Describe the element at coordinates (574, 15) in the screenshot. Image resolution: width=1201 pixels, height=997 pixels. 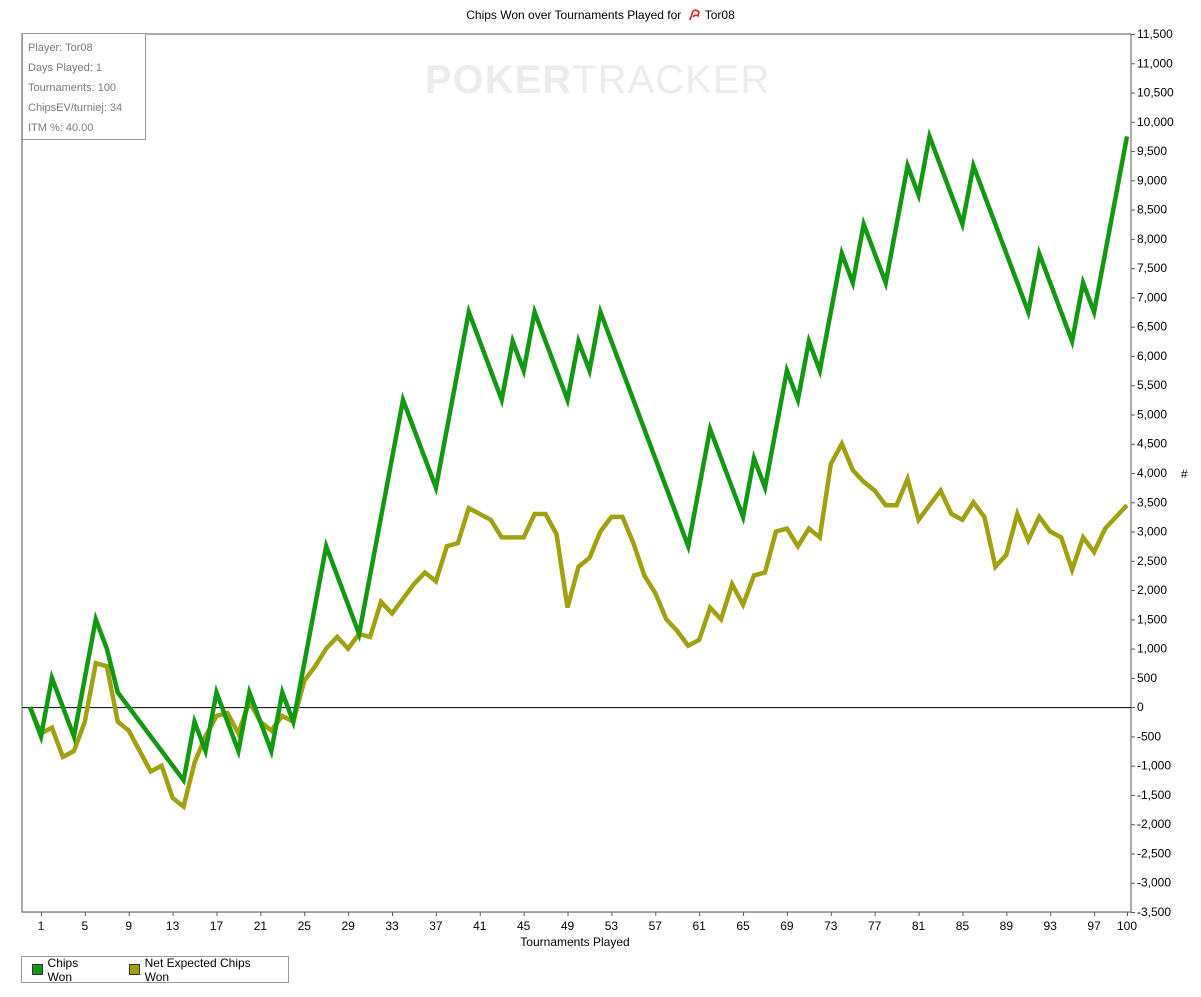
I see `chart-title-prefix: Chips Won over Tournaments Played for` at that location.